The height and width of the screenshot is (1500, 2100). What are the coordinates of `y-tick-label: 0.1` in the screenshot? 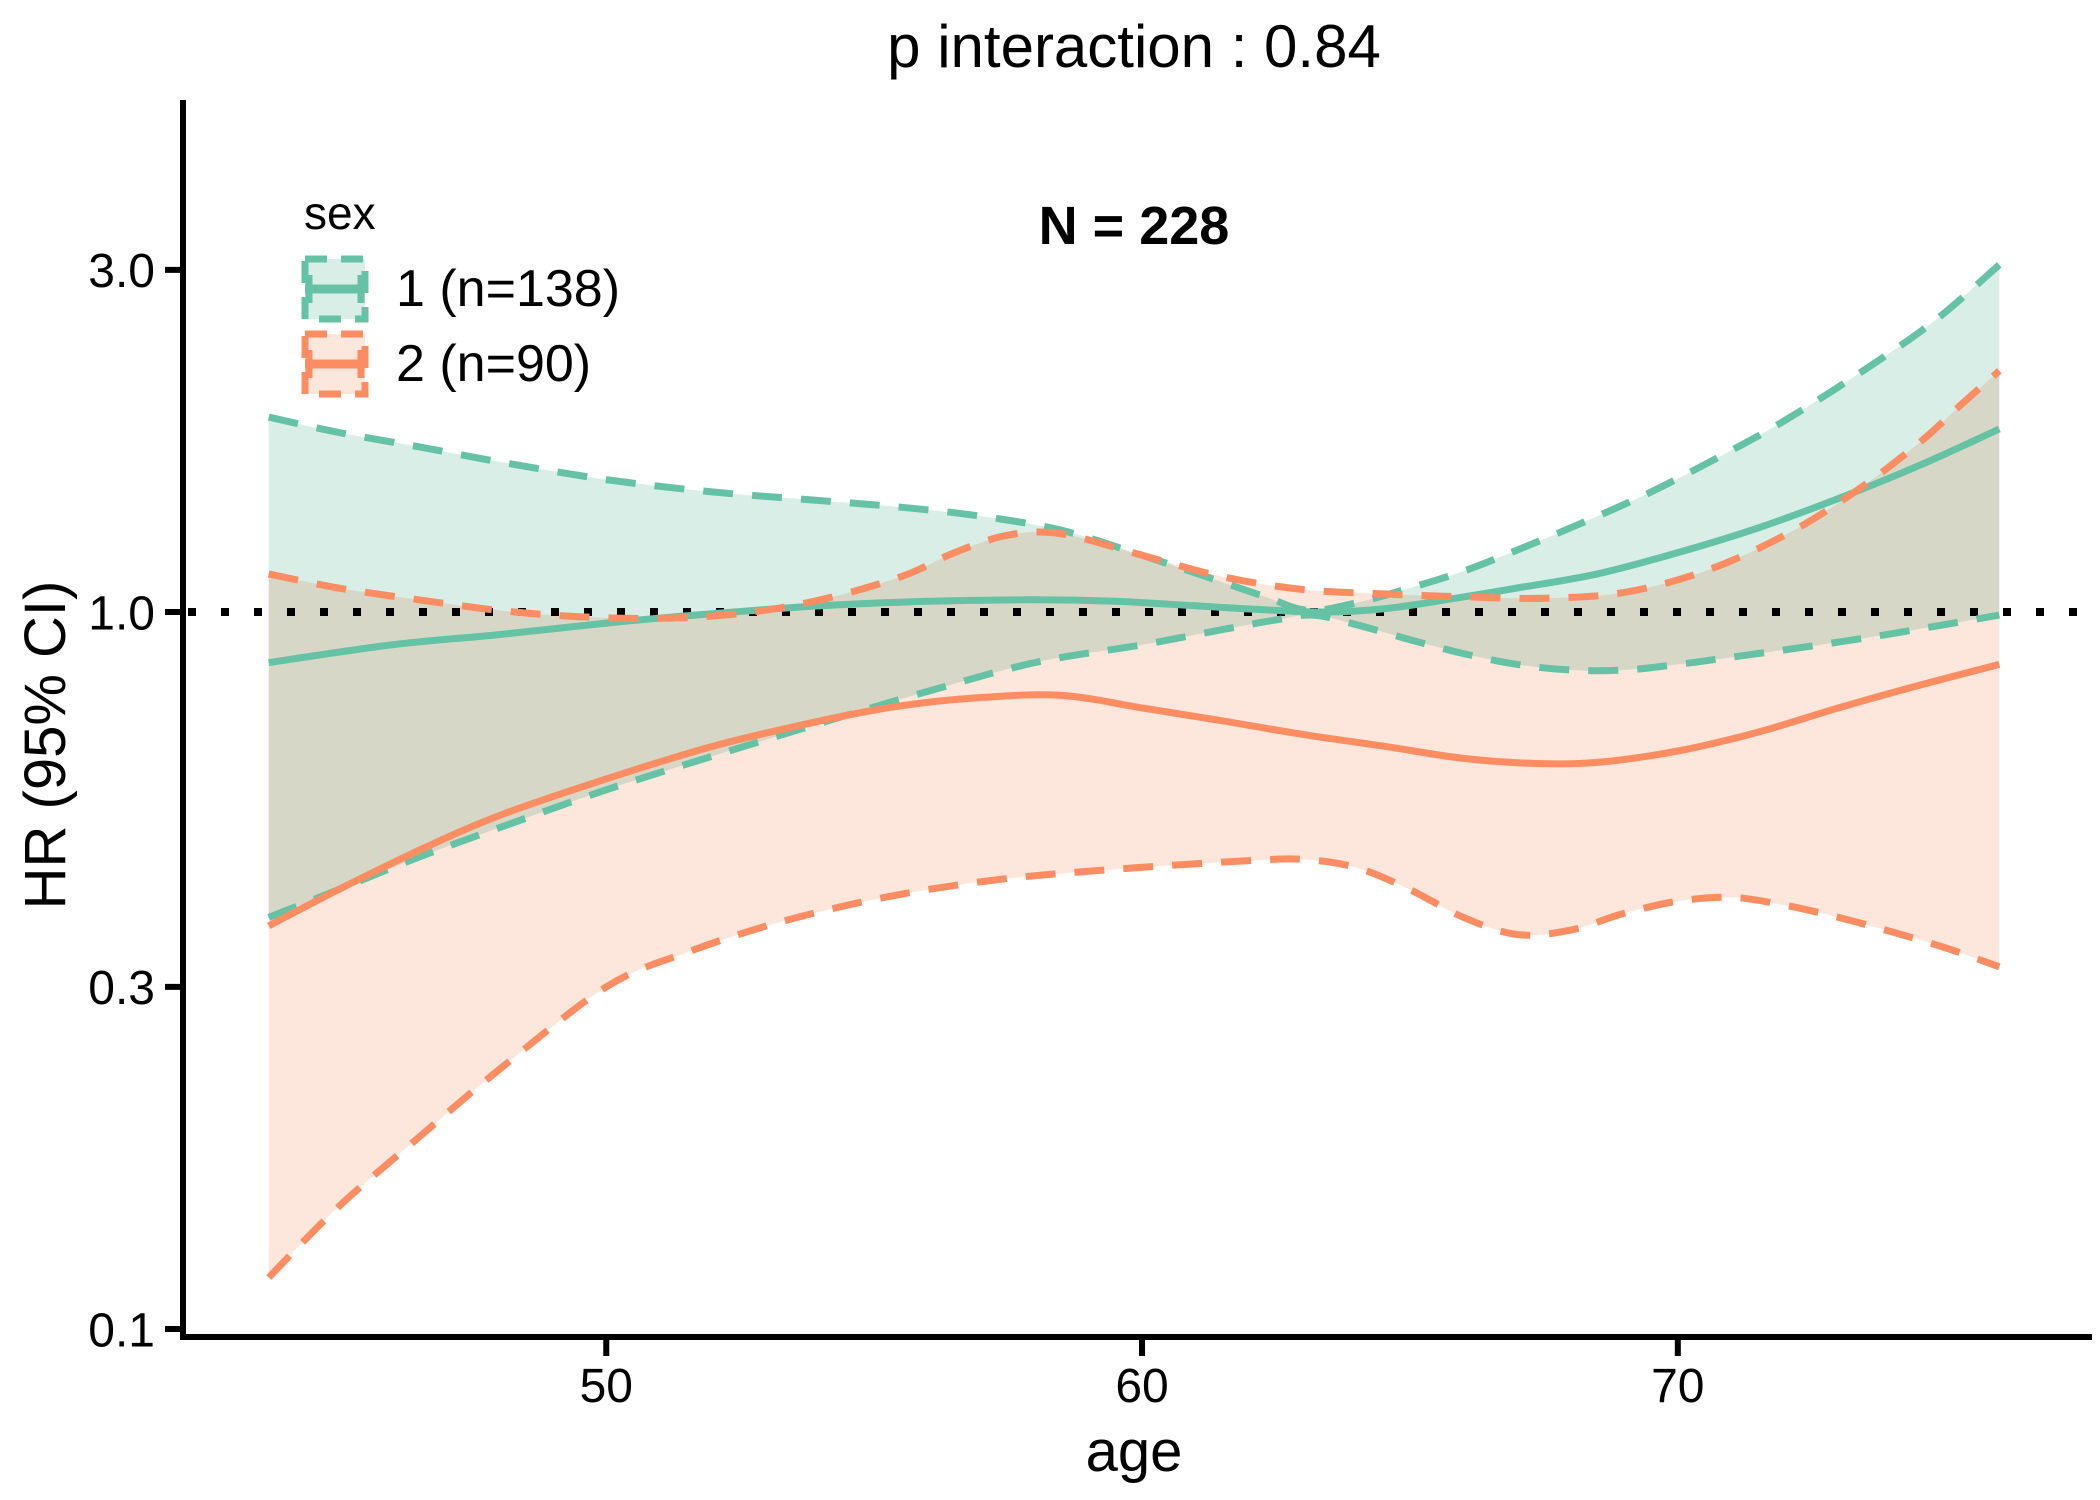 It's located at (121, 1330).